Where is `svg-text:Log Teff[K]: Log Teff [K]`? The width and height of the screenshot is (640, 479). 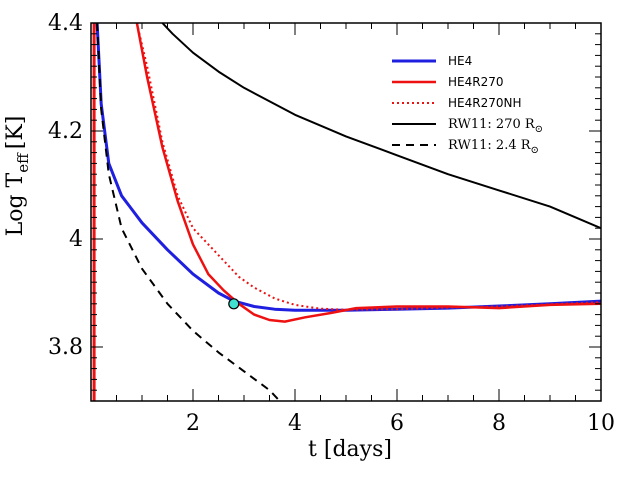
svg-text:Log Teff[K]: Log Teff [K] is located at coordinates (17, 176).